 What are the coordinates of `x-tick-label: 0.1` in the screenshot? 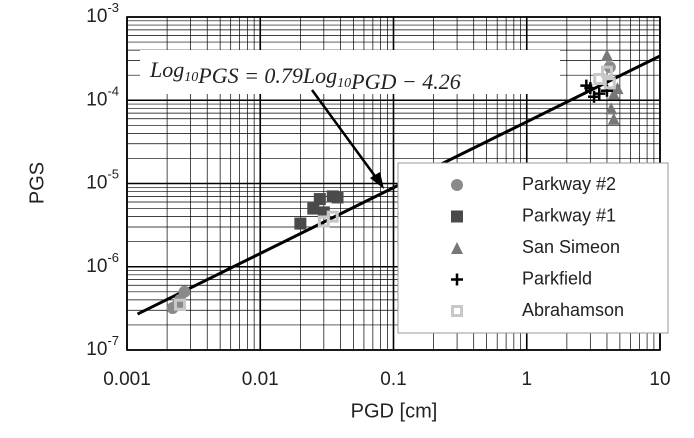 It's located at (393, 379).